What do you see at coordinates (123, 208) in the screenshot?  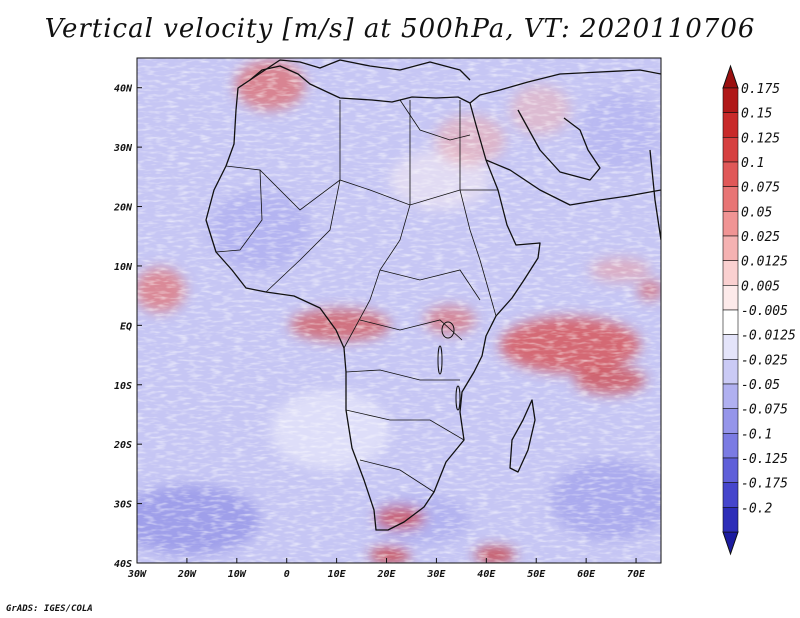 I see `lat-tick-label: 20N` at bounding box center [123, 208].